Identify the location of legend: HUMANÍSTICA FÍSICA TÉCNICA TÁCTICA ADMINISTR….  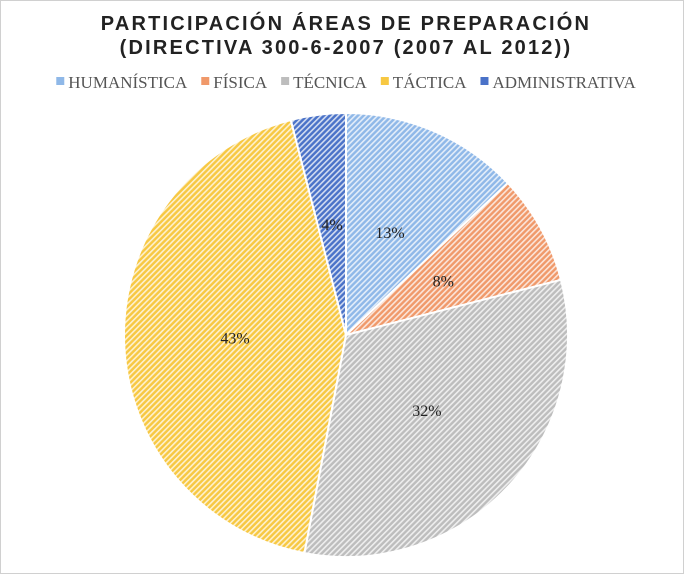
(346, 82).